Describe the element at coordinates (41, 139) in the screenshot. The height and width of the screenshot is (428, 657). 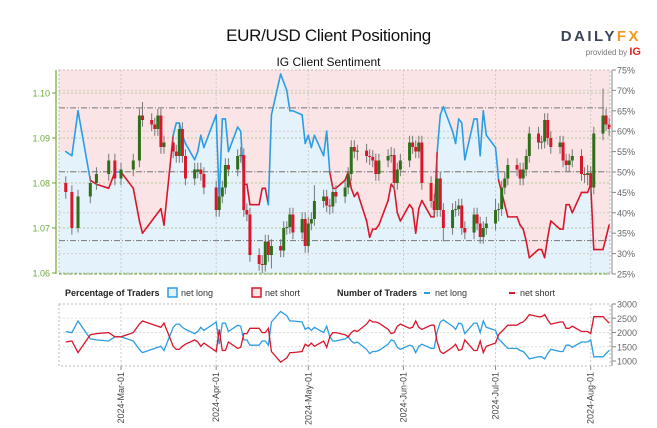
I see `price-tick-label: 1.09` at that location.